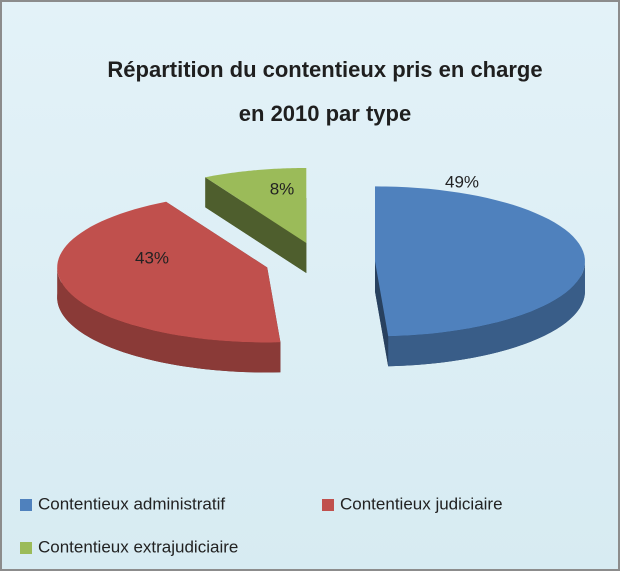 The height and width of the screenshot is (571, 620). Describe the element at coordinates (421, 503) in the screenshot. I see `legend-label: Contentieux judiciaire` at that location.